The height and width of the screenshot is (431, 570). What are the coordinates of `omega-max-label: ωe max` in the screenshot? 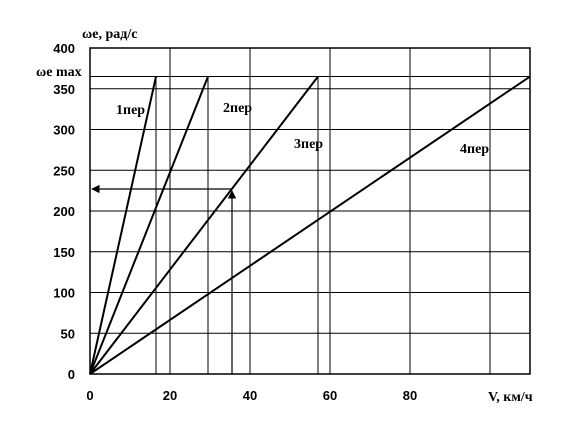 It's located at (59, 72).